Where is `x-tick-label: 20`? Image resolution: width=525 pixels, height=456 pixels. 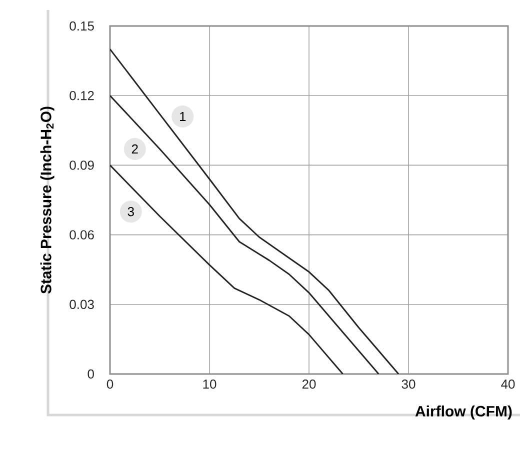
x-tick-label: 20 is located at coordinates (309, 384).